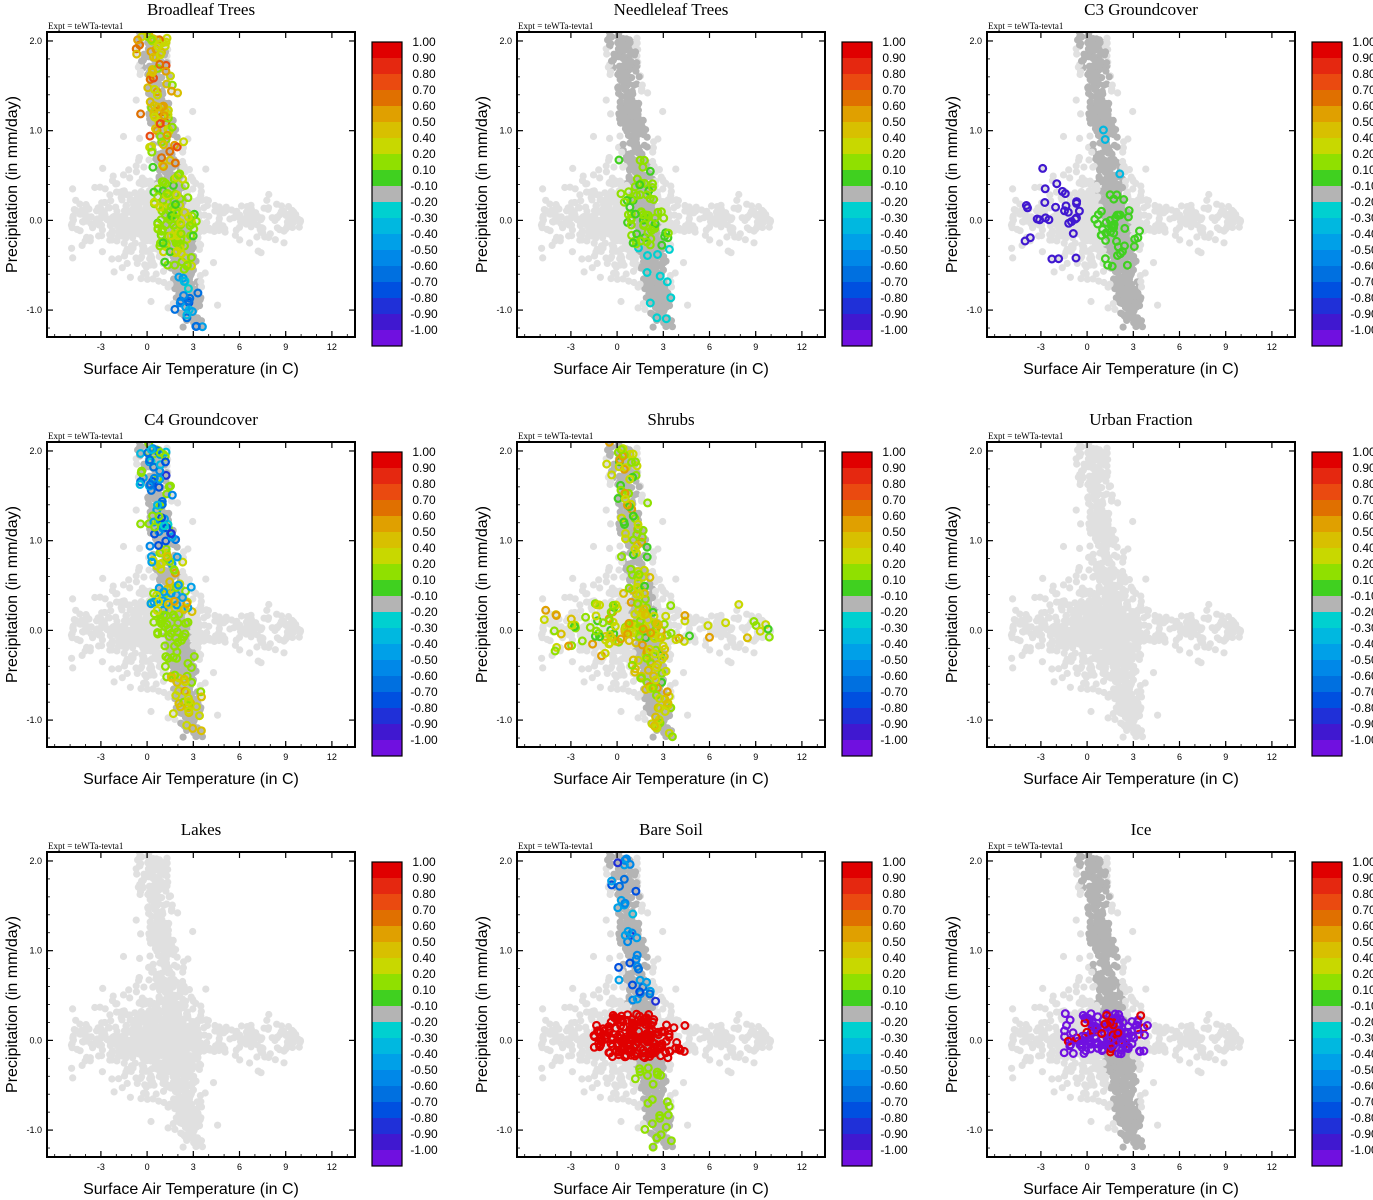 This screenshot has width=1373, height=1200. I want to click on colorbar-label: -0.50, so click(424, 250).